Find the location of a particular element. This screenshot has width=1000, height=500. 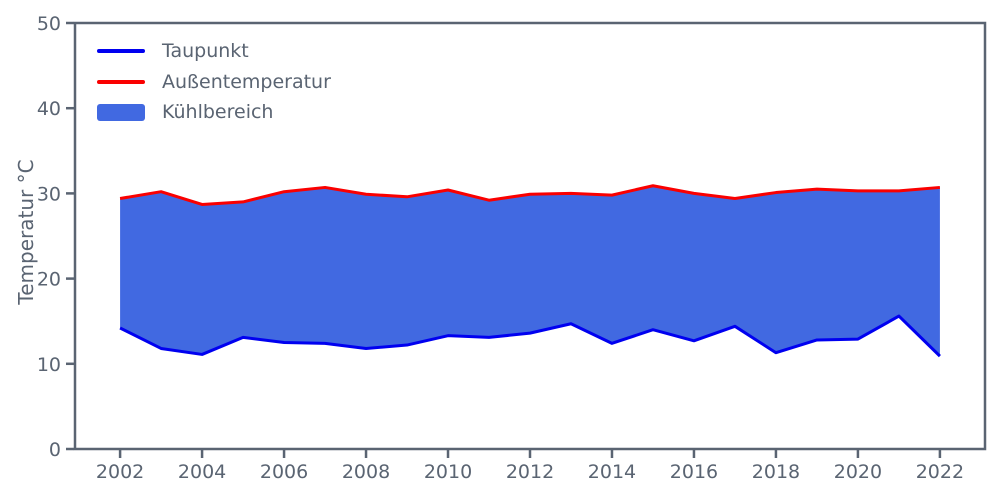

x-axis-tick-label: 2020 is located at coordinates (858, 472).